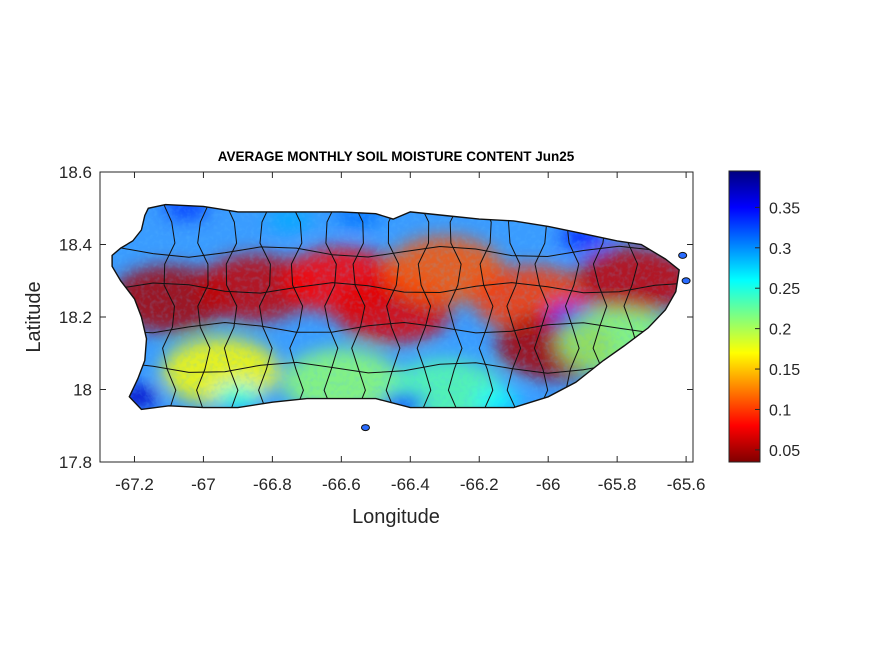 The width and height of the screenshot is (875, 656). What do you see at coordinates (784, 370) in the screenshot?
I see `colorbar-tick-label: 0.15` at bounding box center [784, 370].